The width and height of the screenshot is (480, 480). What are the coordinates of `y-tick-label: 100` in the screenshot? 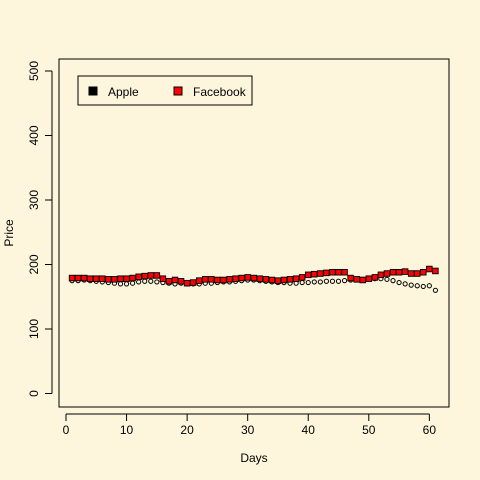 It's located at (34, 329).